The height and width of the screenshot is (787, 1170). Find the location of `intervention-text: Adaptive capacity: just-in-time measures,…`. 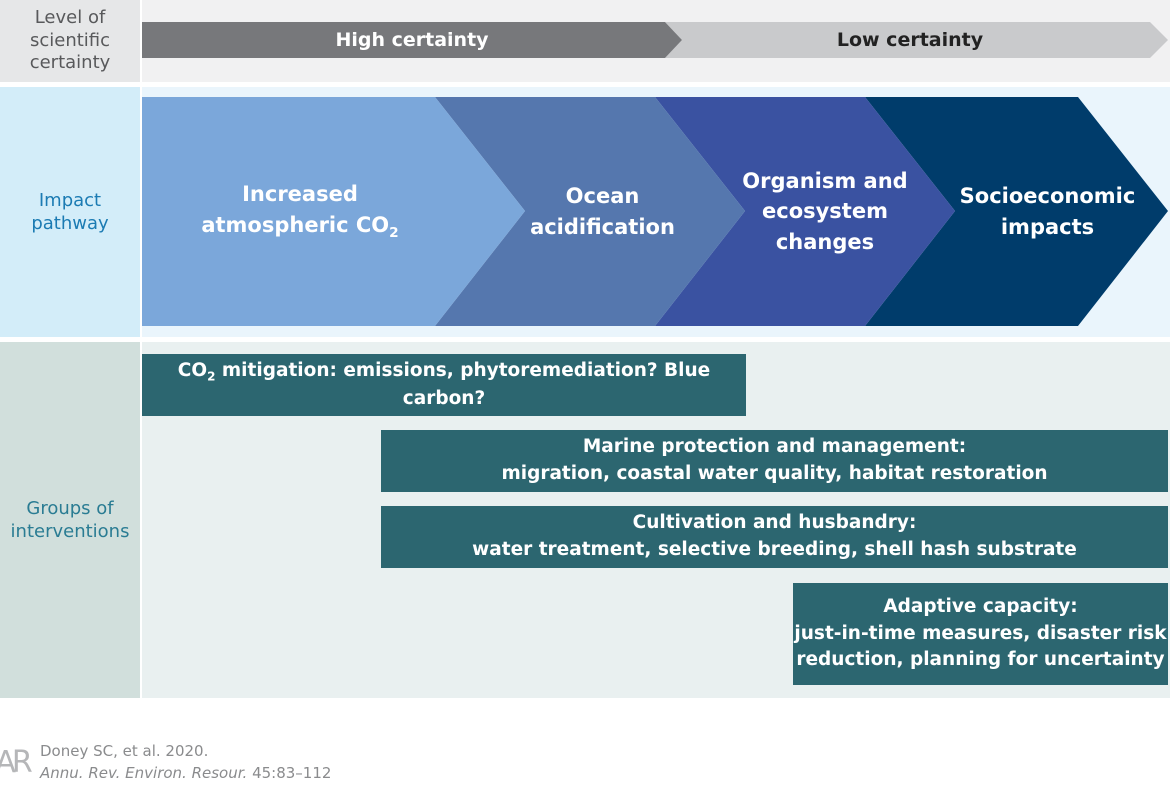

intervention-text: Adaptive capacity: just-in-time measures,… is located at coordinates (980, 634).